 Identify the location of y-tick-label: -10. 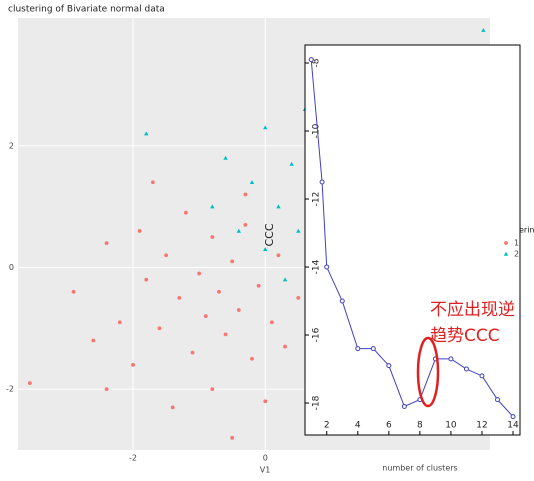
(317, 130).